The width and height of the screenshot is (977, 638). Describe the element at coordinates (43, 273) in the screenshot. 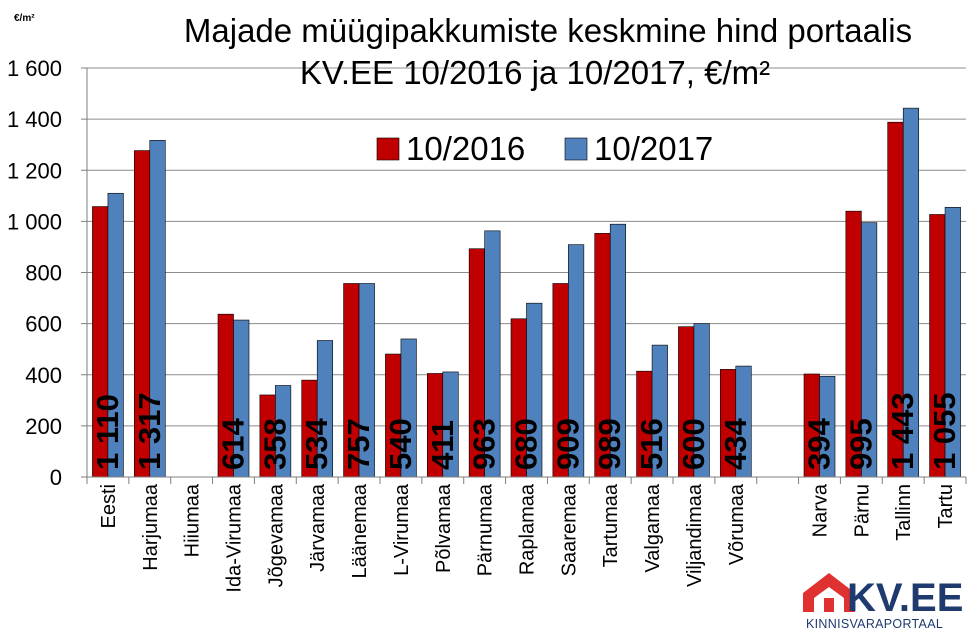

I see `y-tick-label: 800` at that location.